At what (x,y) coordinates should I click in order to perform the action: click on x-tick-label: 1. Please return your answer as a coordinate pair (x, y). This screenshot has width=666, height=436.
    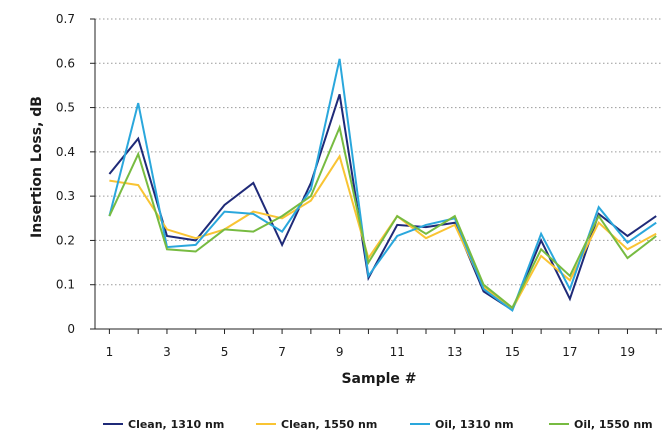
    Looking at the image, I should click on (110, 352).